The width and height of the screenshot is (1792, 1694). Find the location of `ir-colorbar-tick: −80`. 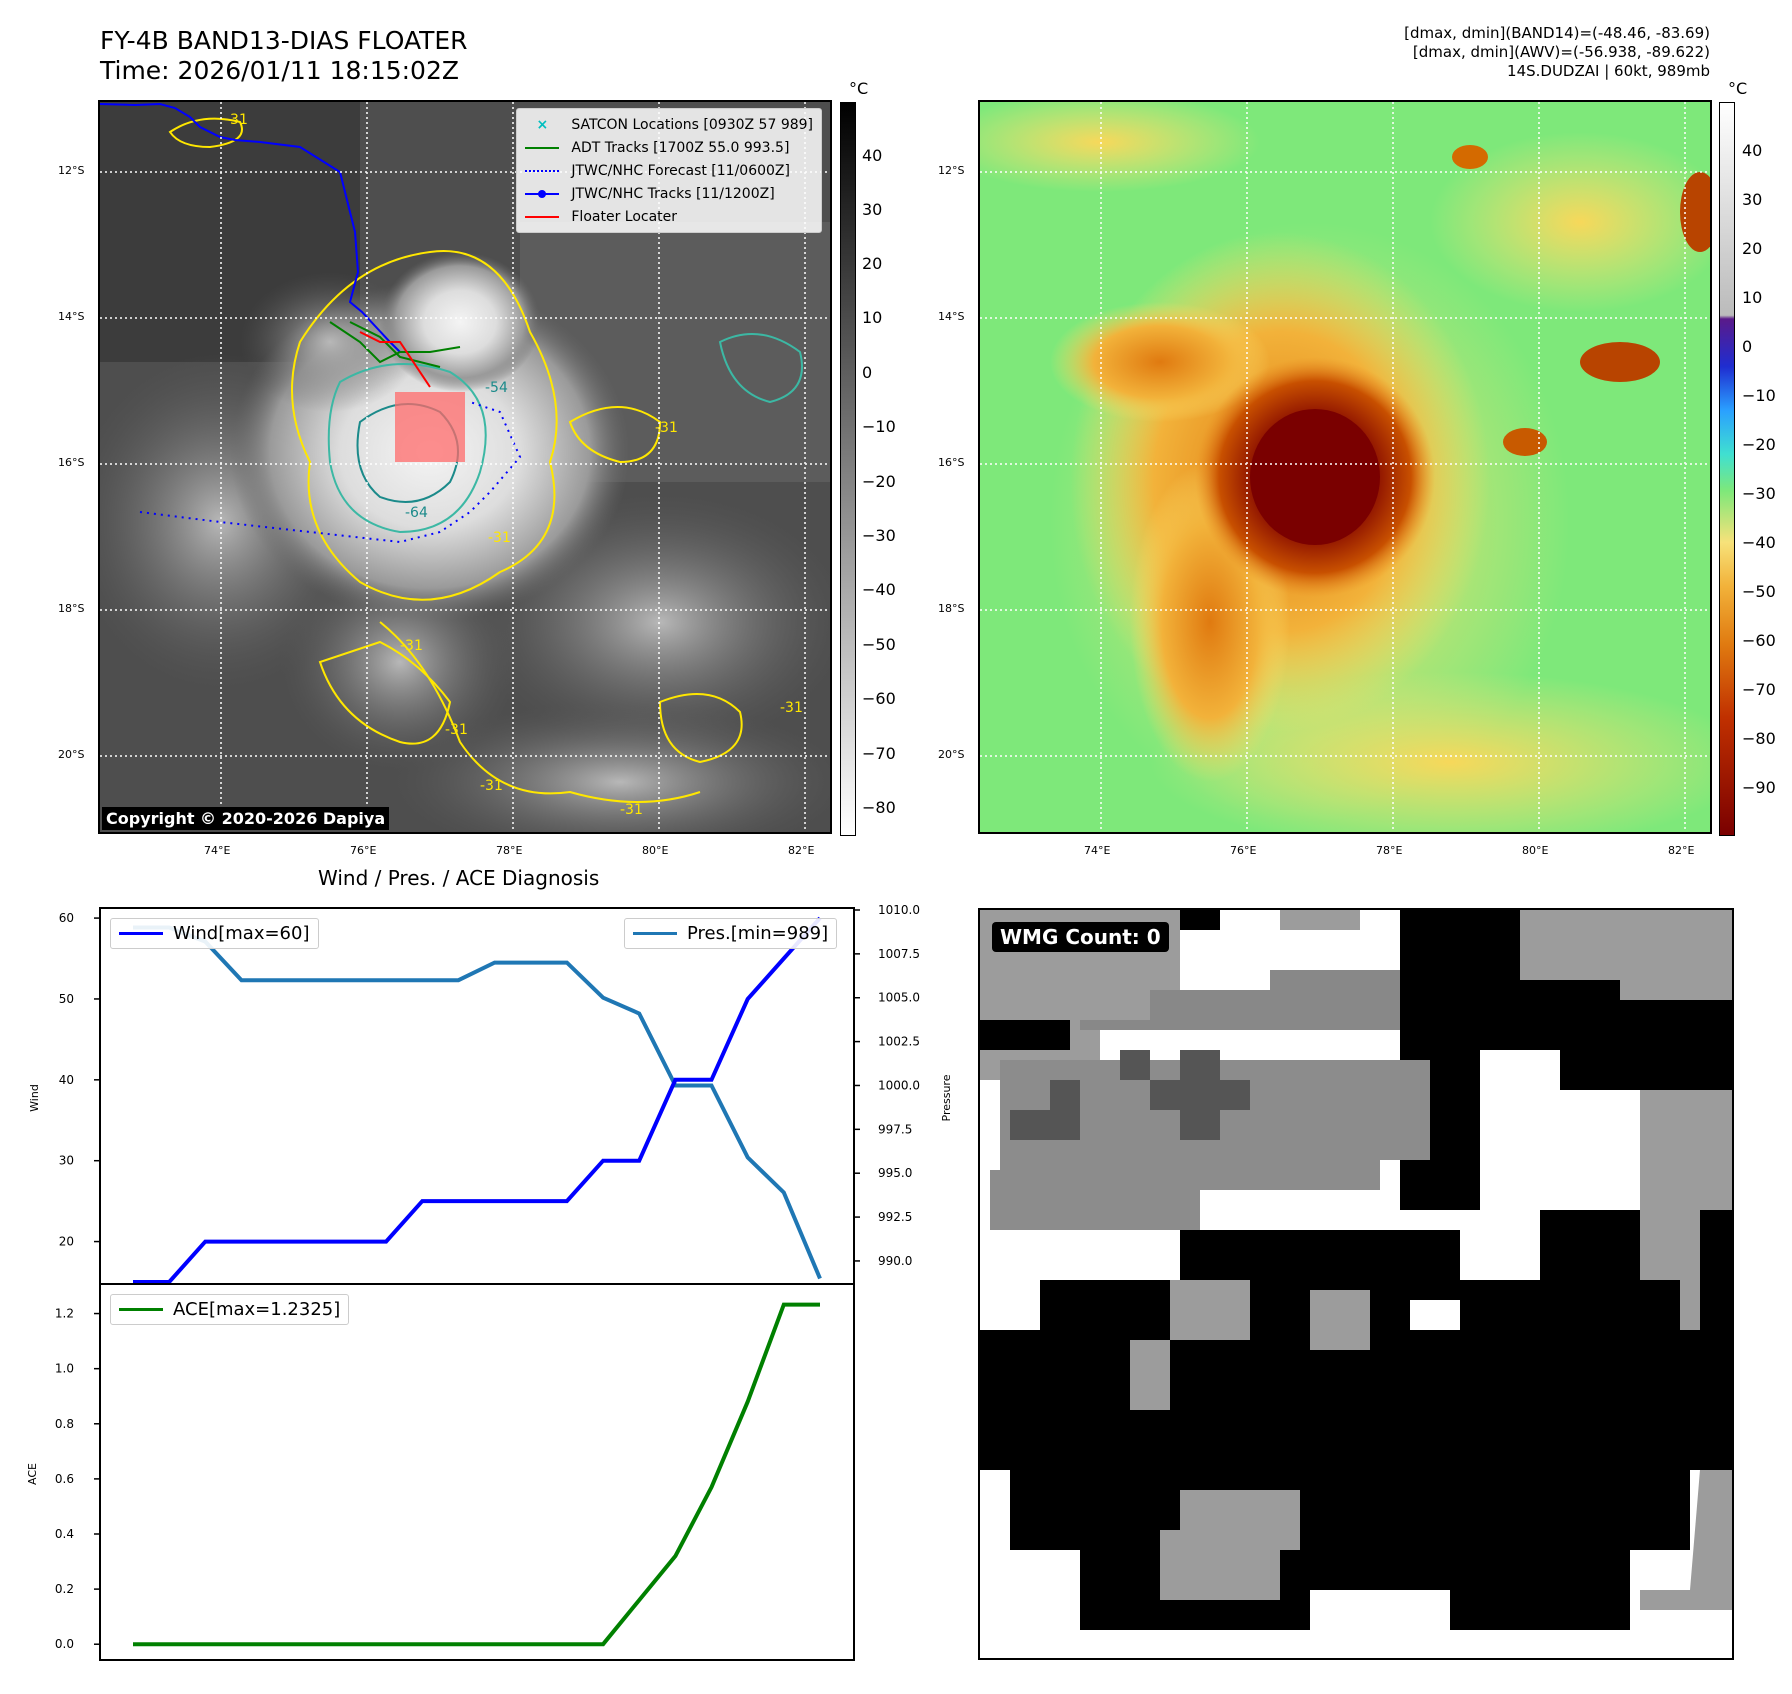

ir-colorbar-tick: −80 is located at coordinates (879, 807).